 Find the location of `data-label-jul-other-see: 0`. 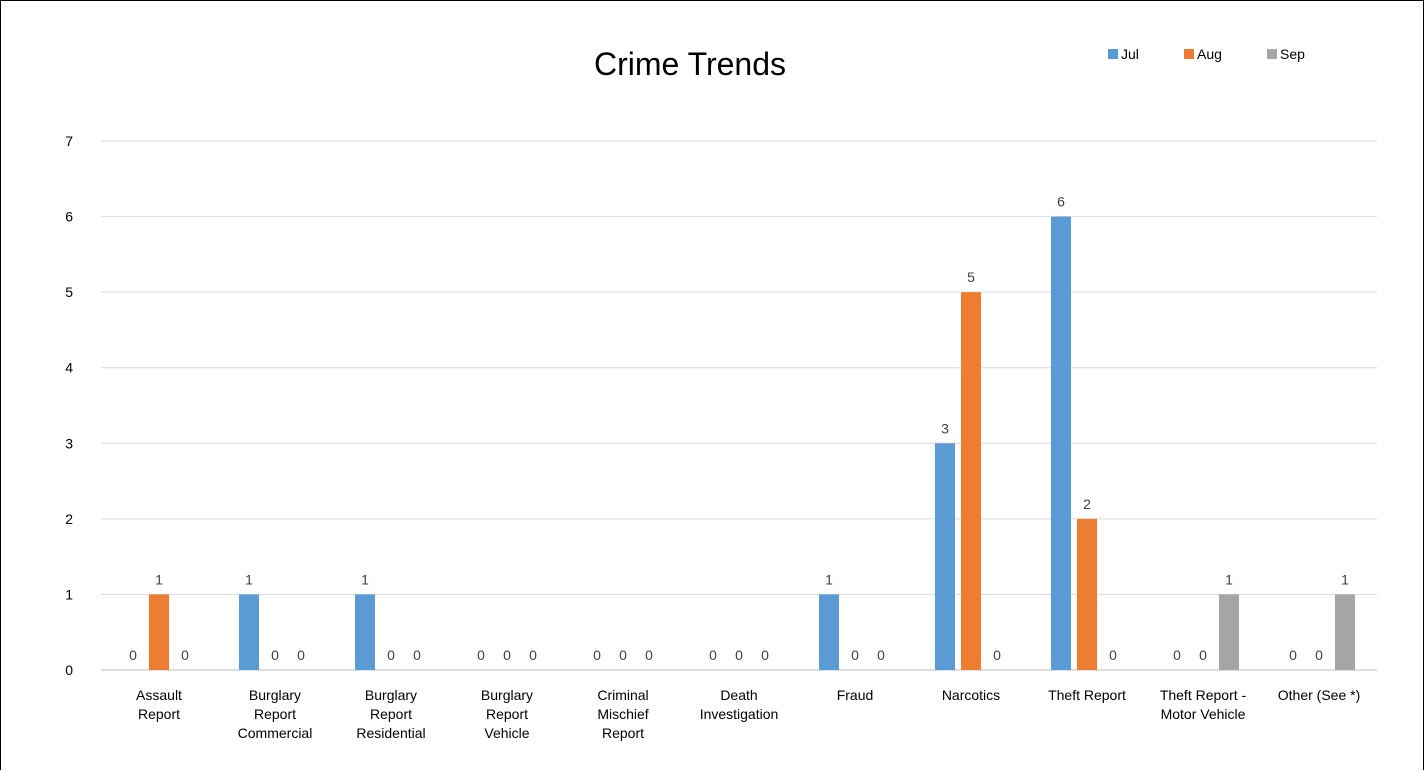

data-label-jul-other-see: 0 is located at coordinates (1293, 655).